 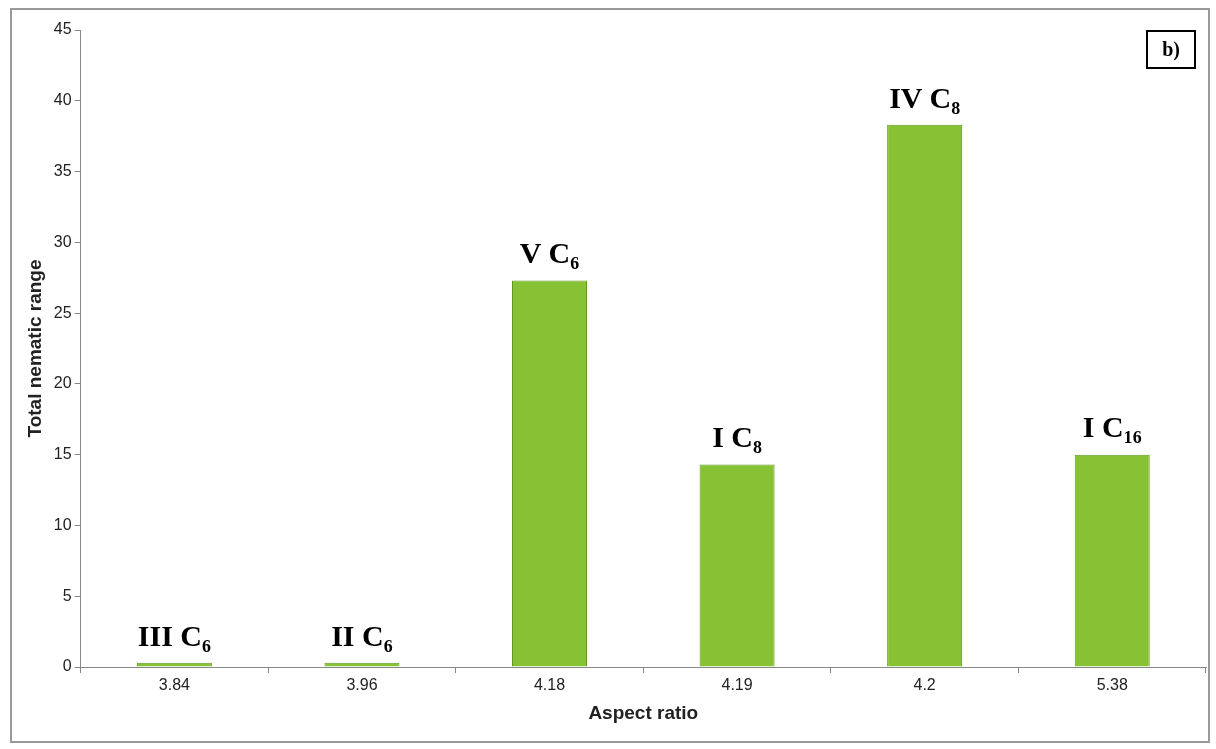 What do you see at coordinates (67, 666) in the screenshot?
I see `y-tick-label: 0` at bounding box center [67, 666].